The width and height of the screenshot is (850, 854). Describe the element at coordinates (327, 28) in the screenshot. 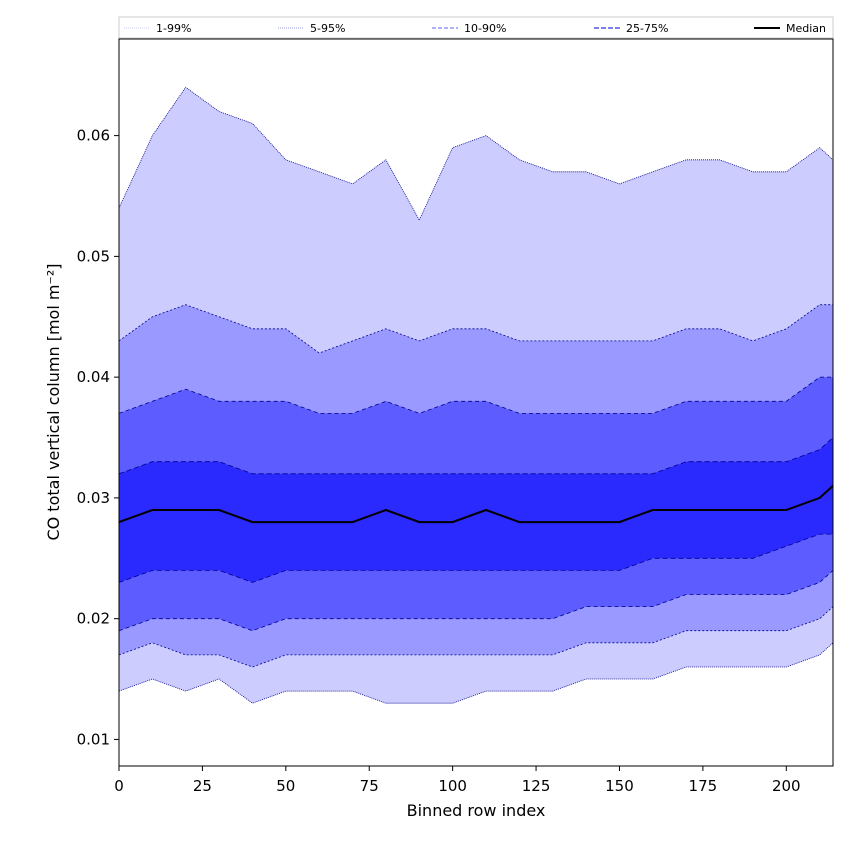

I see `legend-label: 5-95%` at that location.